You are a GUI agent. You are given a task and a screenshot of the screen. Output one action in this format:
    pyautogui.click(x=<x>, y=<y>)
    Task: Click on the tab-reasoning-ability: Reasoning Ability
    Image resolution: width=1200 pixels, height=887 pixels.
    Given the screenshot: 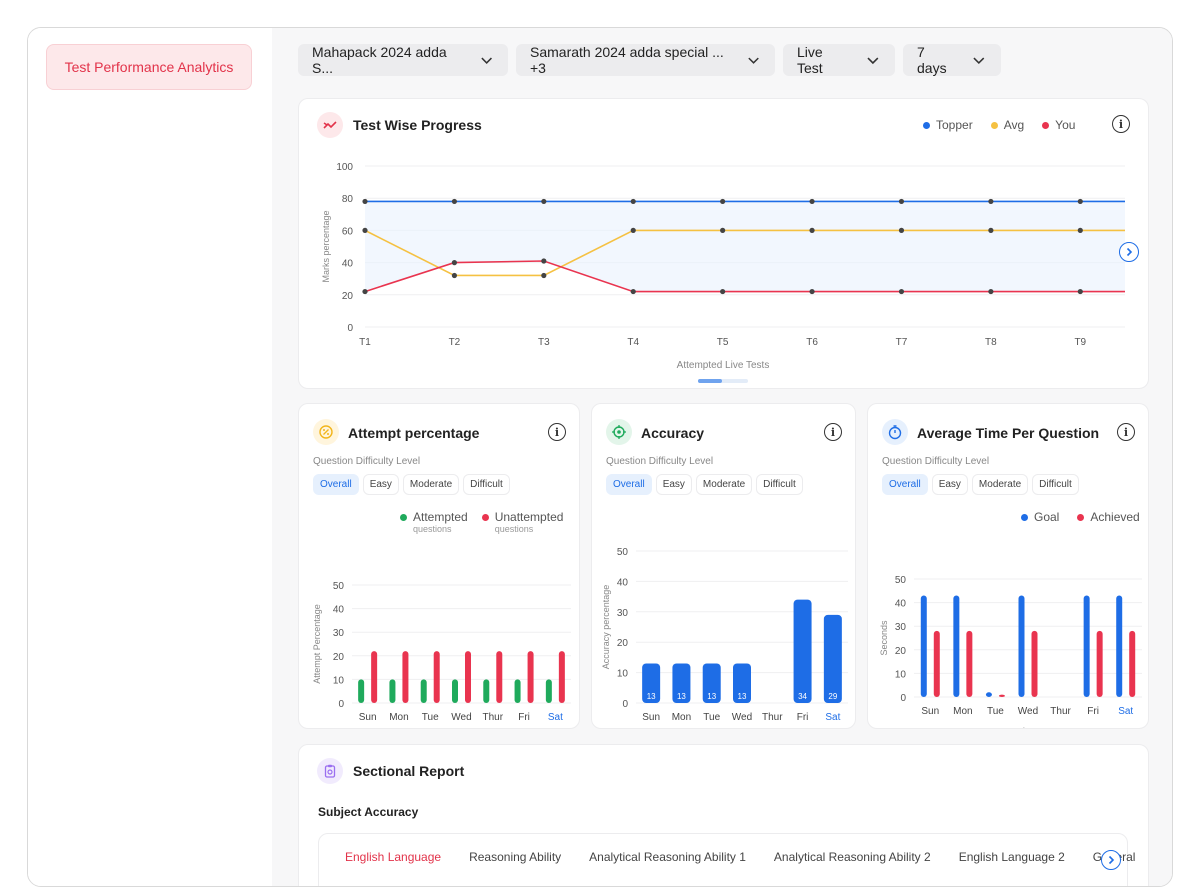 What is the action you would take?
    pyautogui.click(x=515, y=857)
    